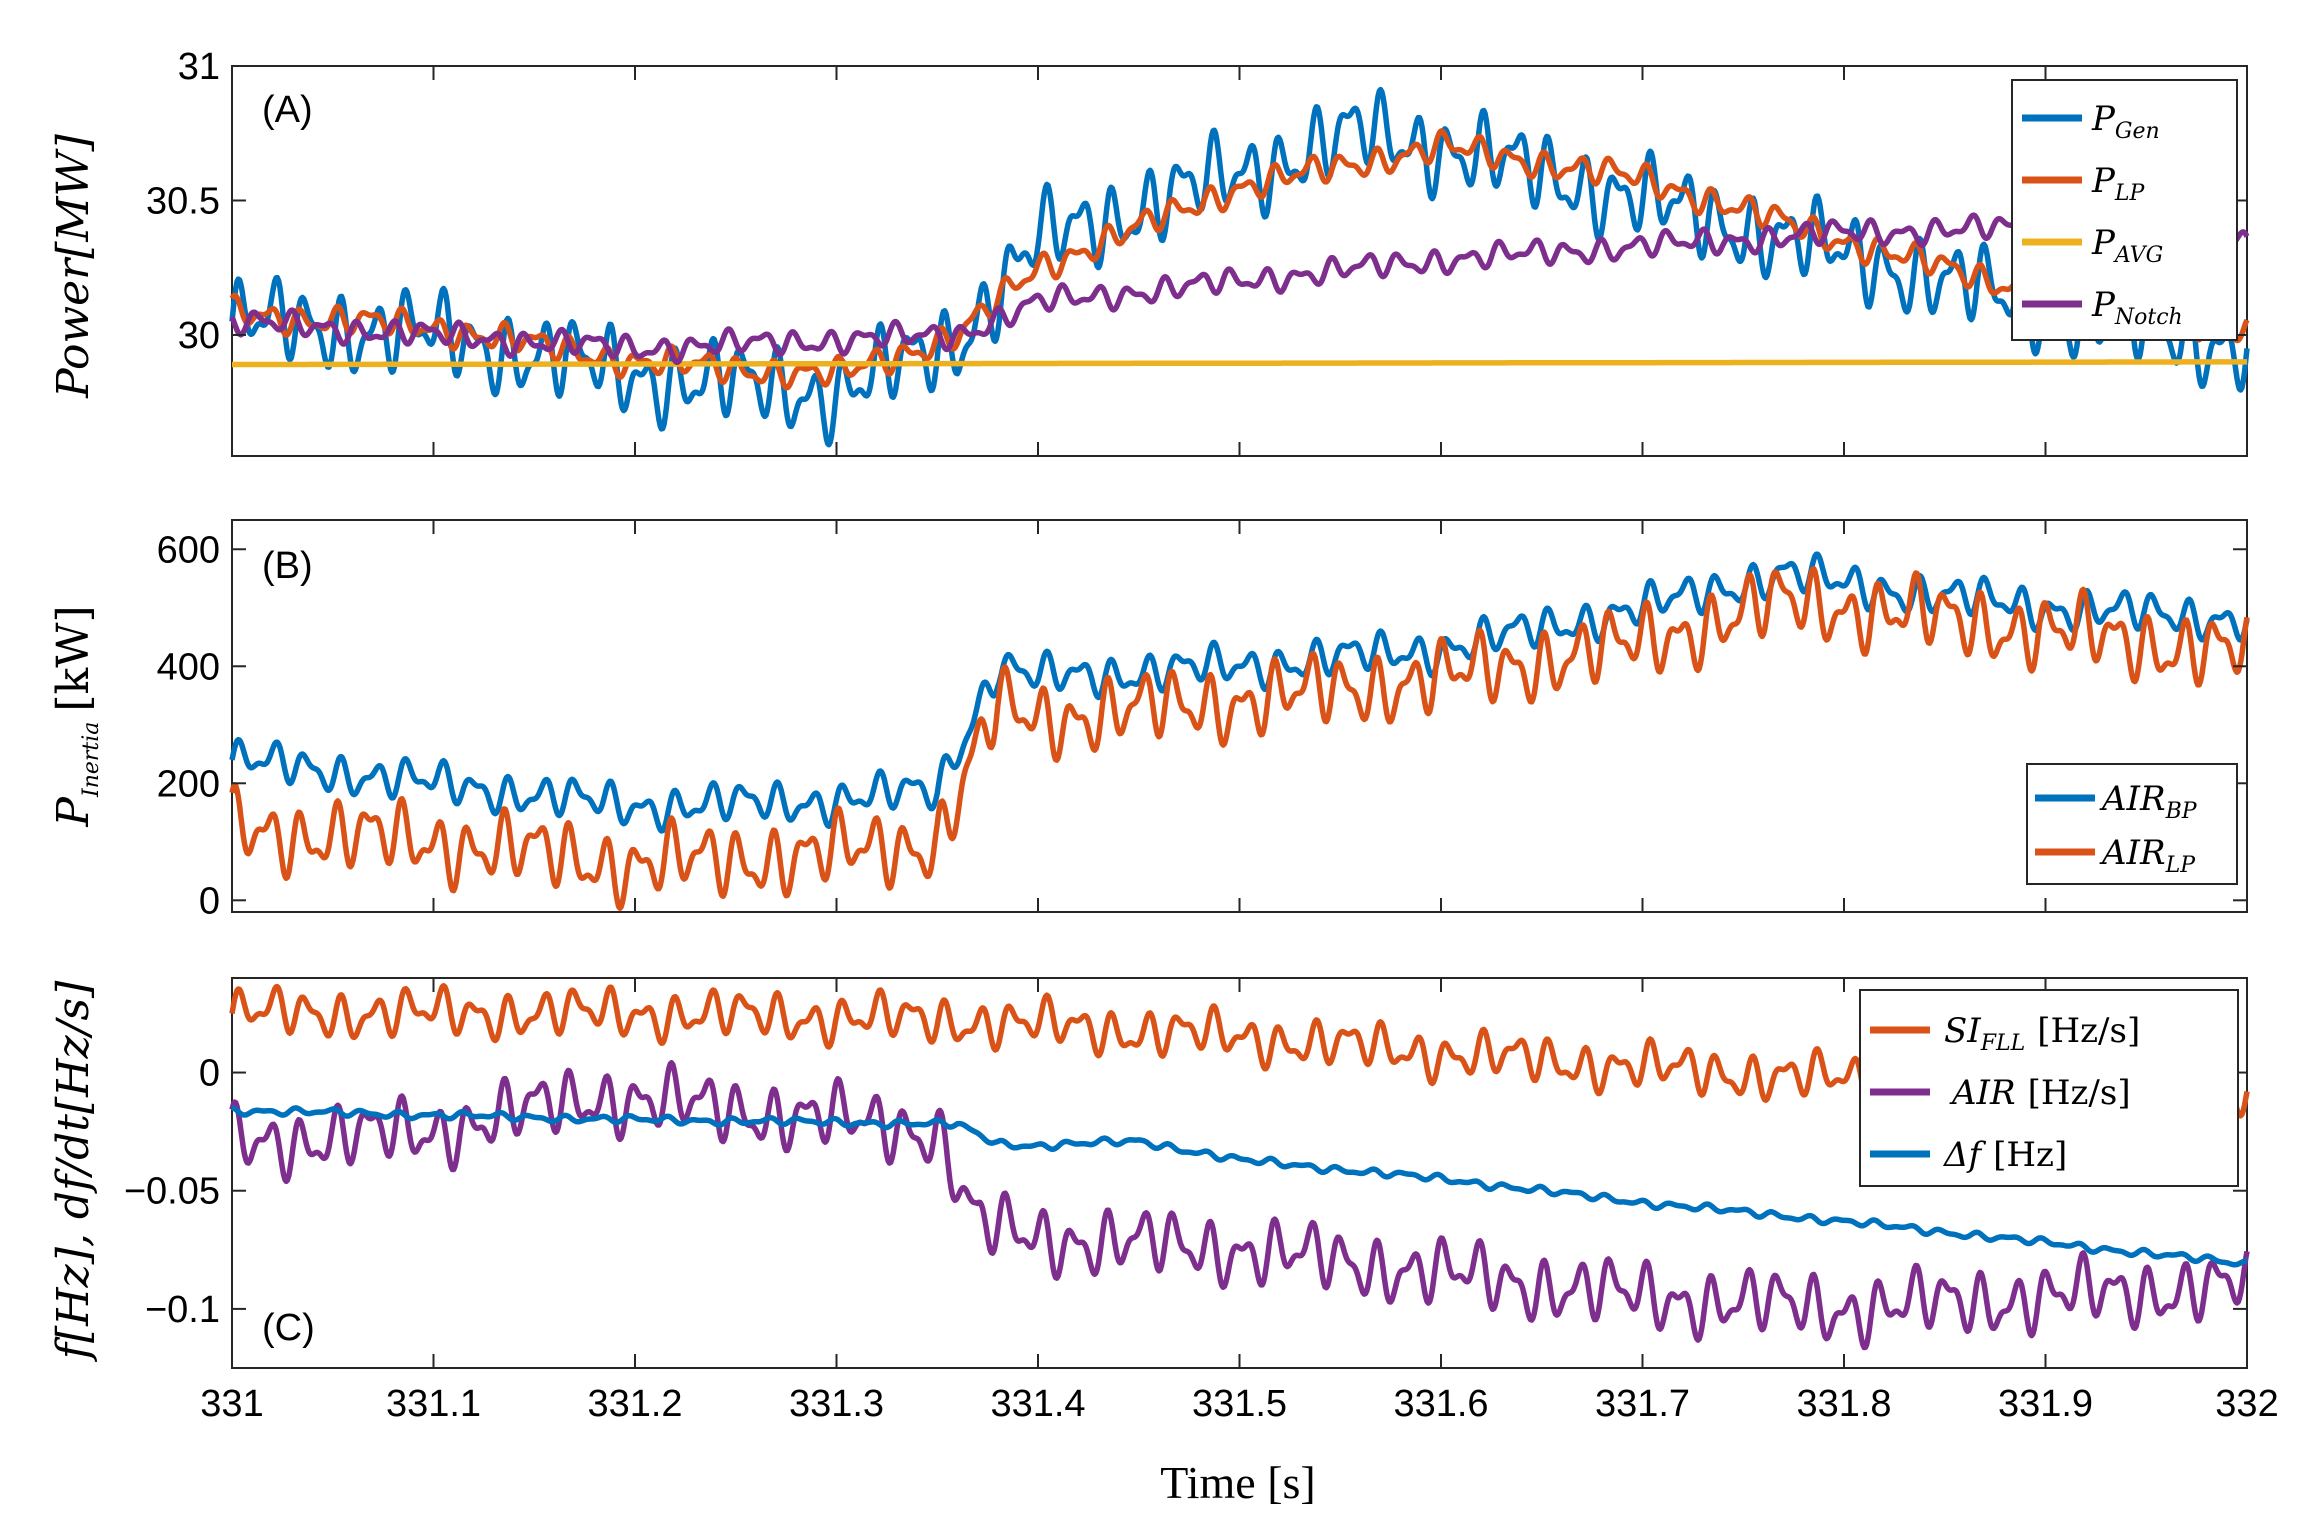  I want to click on legend-label-air-bp: AIRBP, so click(2148, 801).